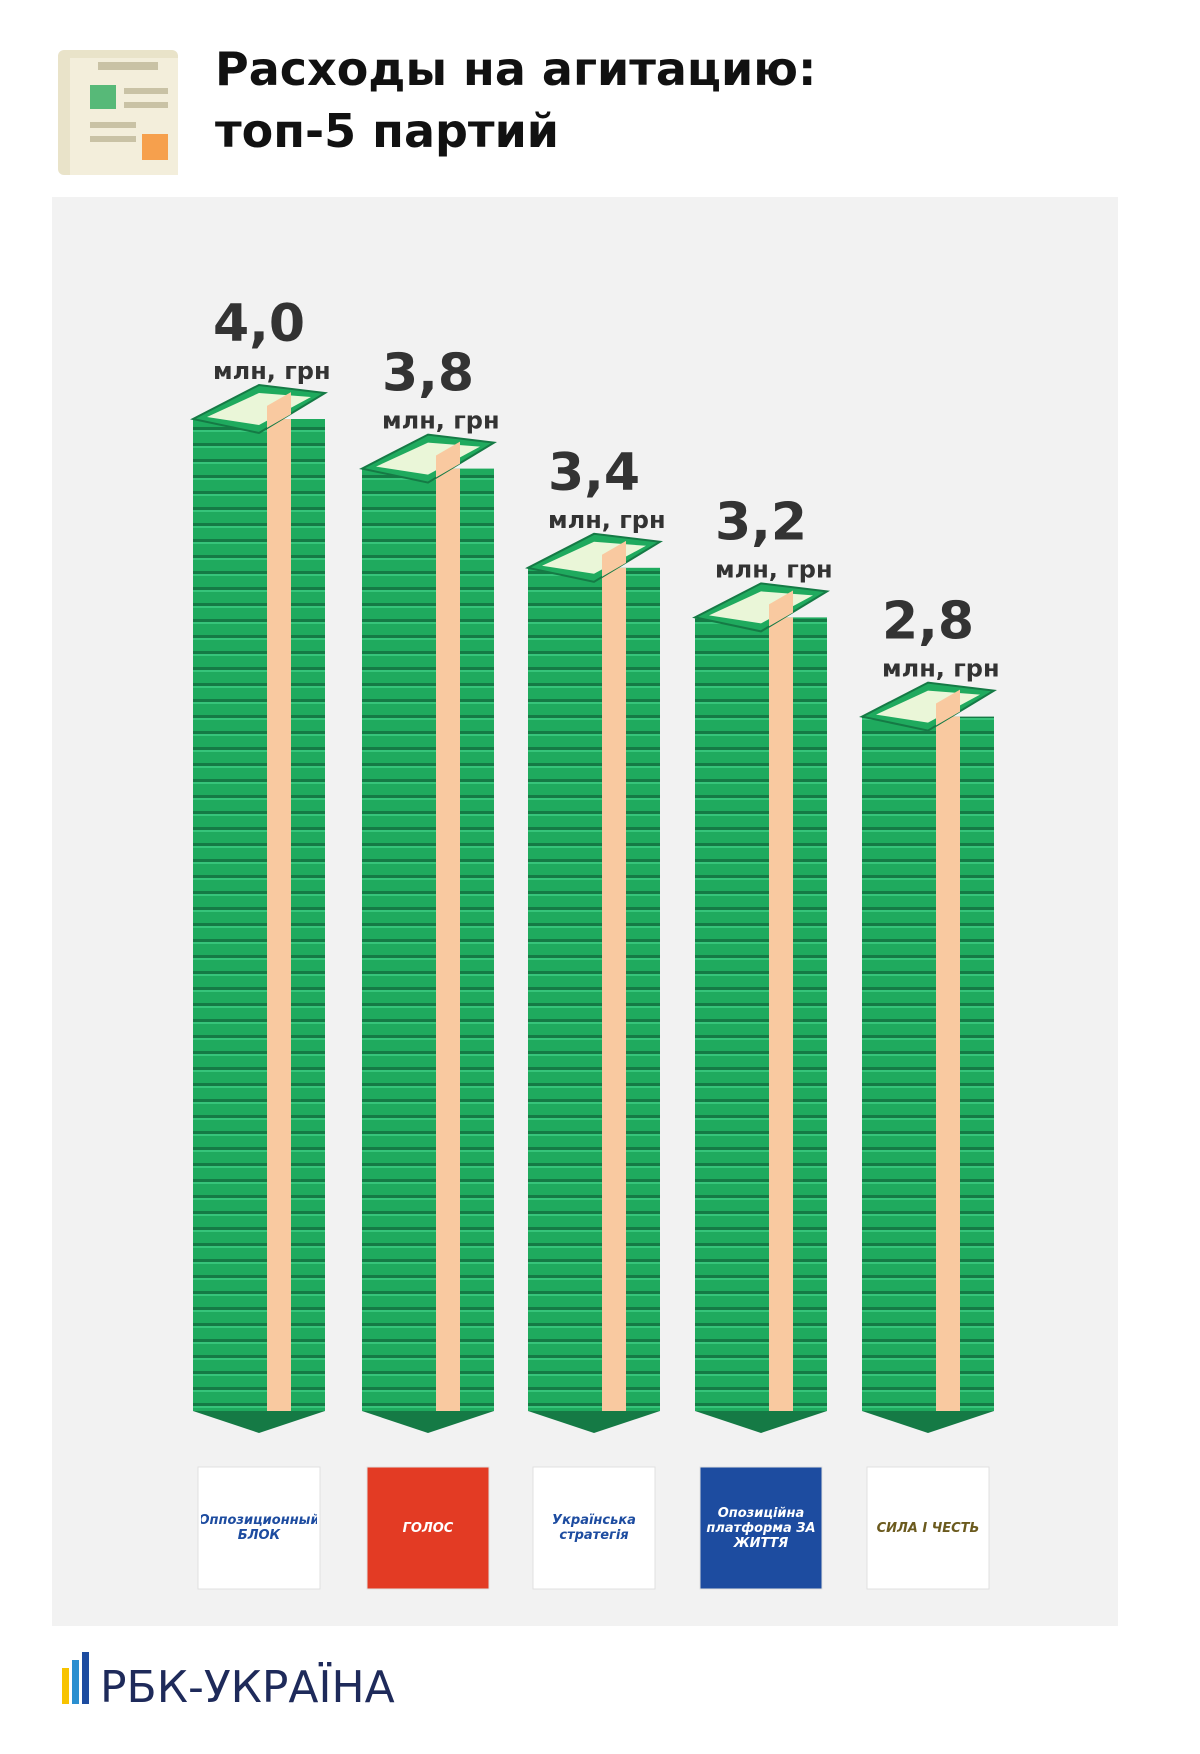  What do you see at coordinates (761, 522) in the screenshot?
I see `value-label: 3,2` at bounding box center [761, 522].